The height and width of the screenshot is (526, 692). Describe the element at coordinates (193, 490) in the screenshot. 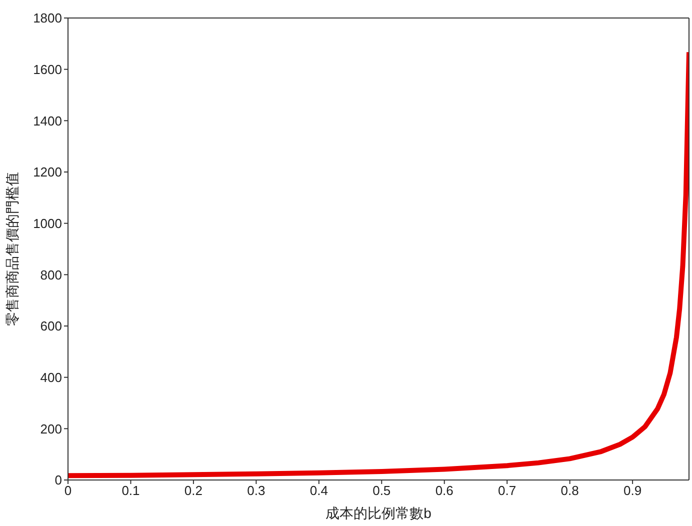

I see `x-tick-label: 0.2` at that location.